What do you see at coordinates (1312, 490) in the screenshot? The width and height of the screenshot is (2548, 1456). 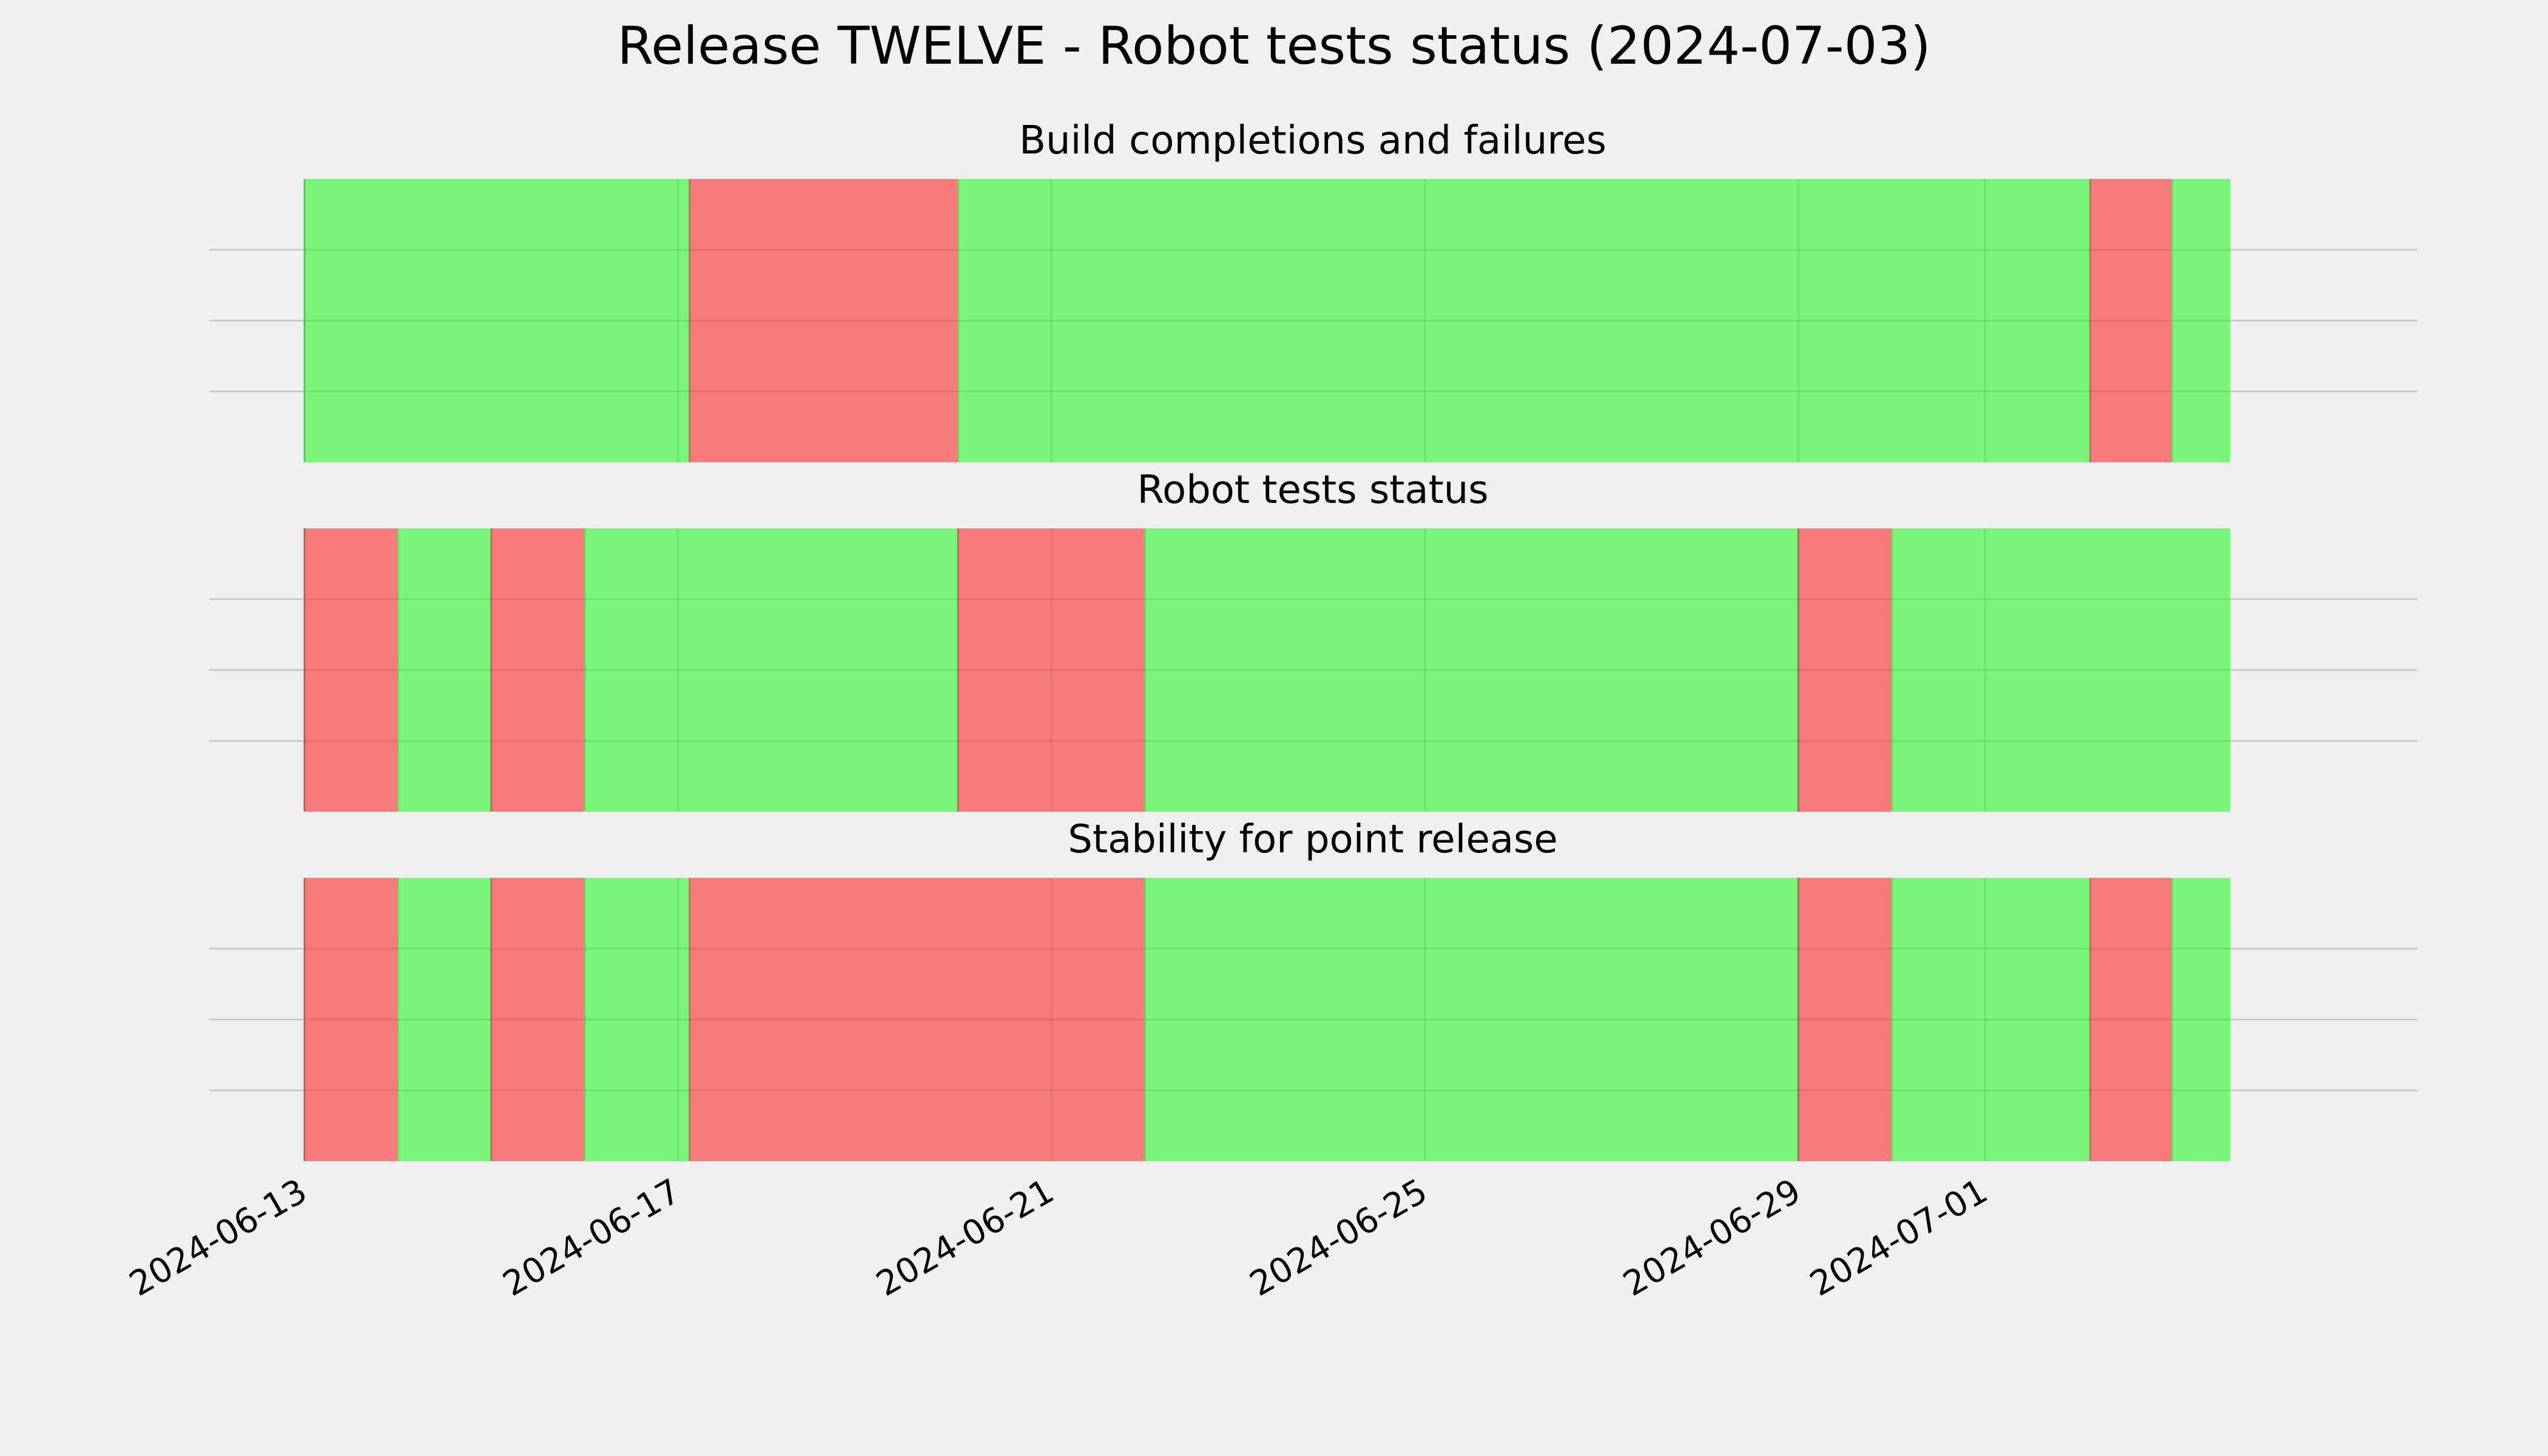 I see `panel-title: Robot tests status` at bounding box center [1312, 490].